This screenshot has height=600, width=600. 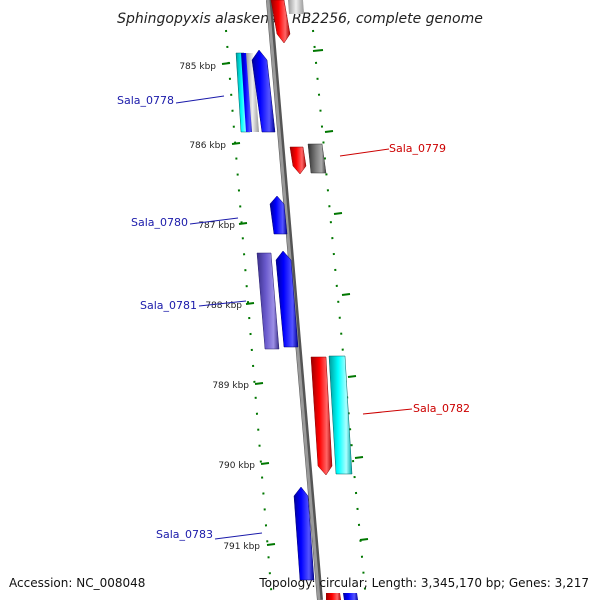 What do you see at coordinates (197, 67) in the screenshot?
I see `tick-label-785: 785 kbp` at bounding box center [197, 67].